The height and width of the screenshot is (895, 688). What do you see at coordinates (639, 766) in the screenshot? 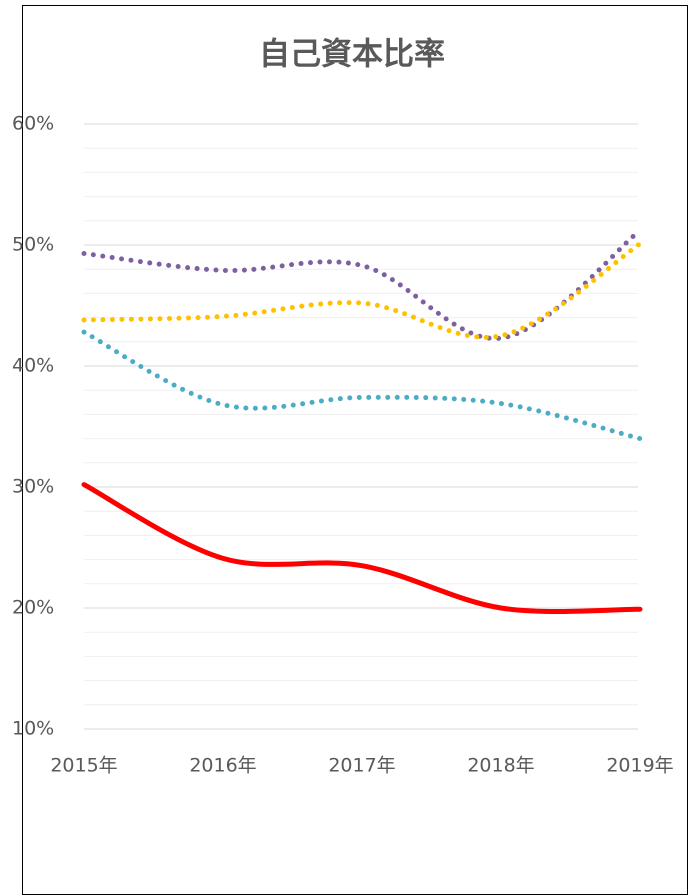
I see `x-tick-label: 2019年` at bounding box center [639, 766].